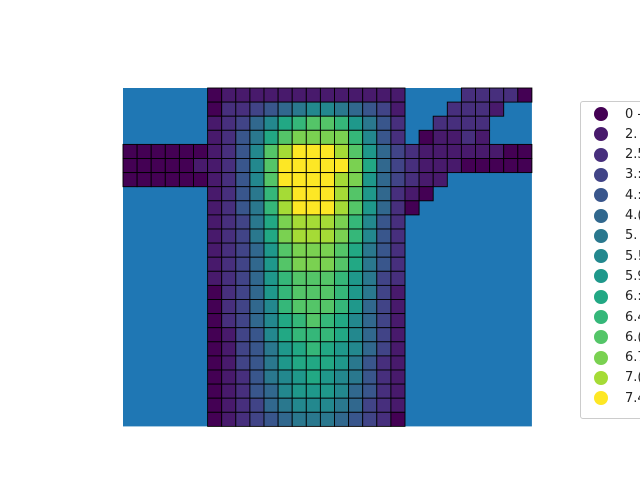 The height and width of the screenshot is (480, 640). I want to click on legend-entry: 0 -, so click(617, 114).